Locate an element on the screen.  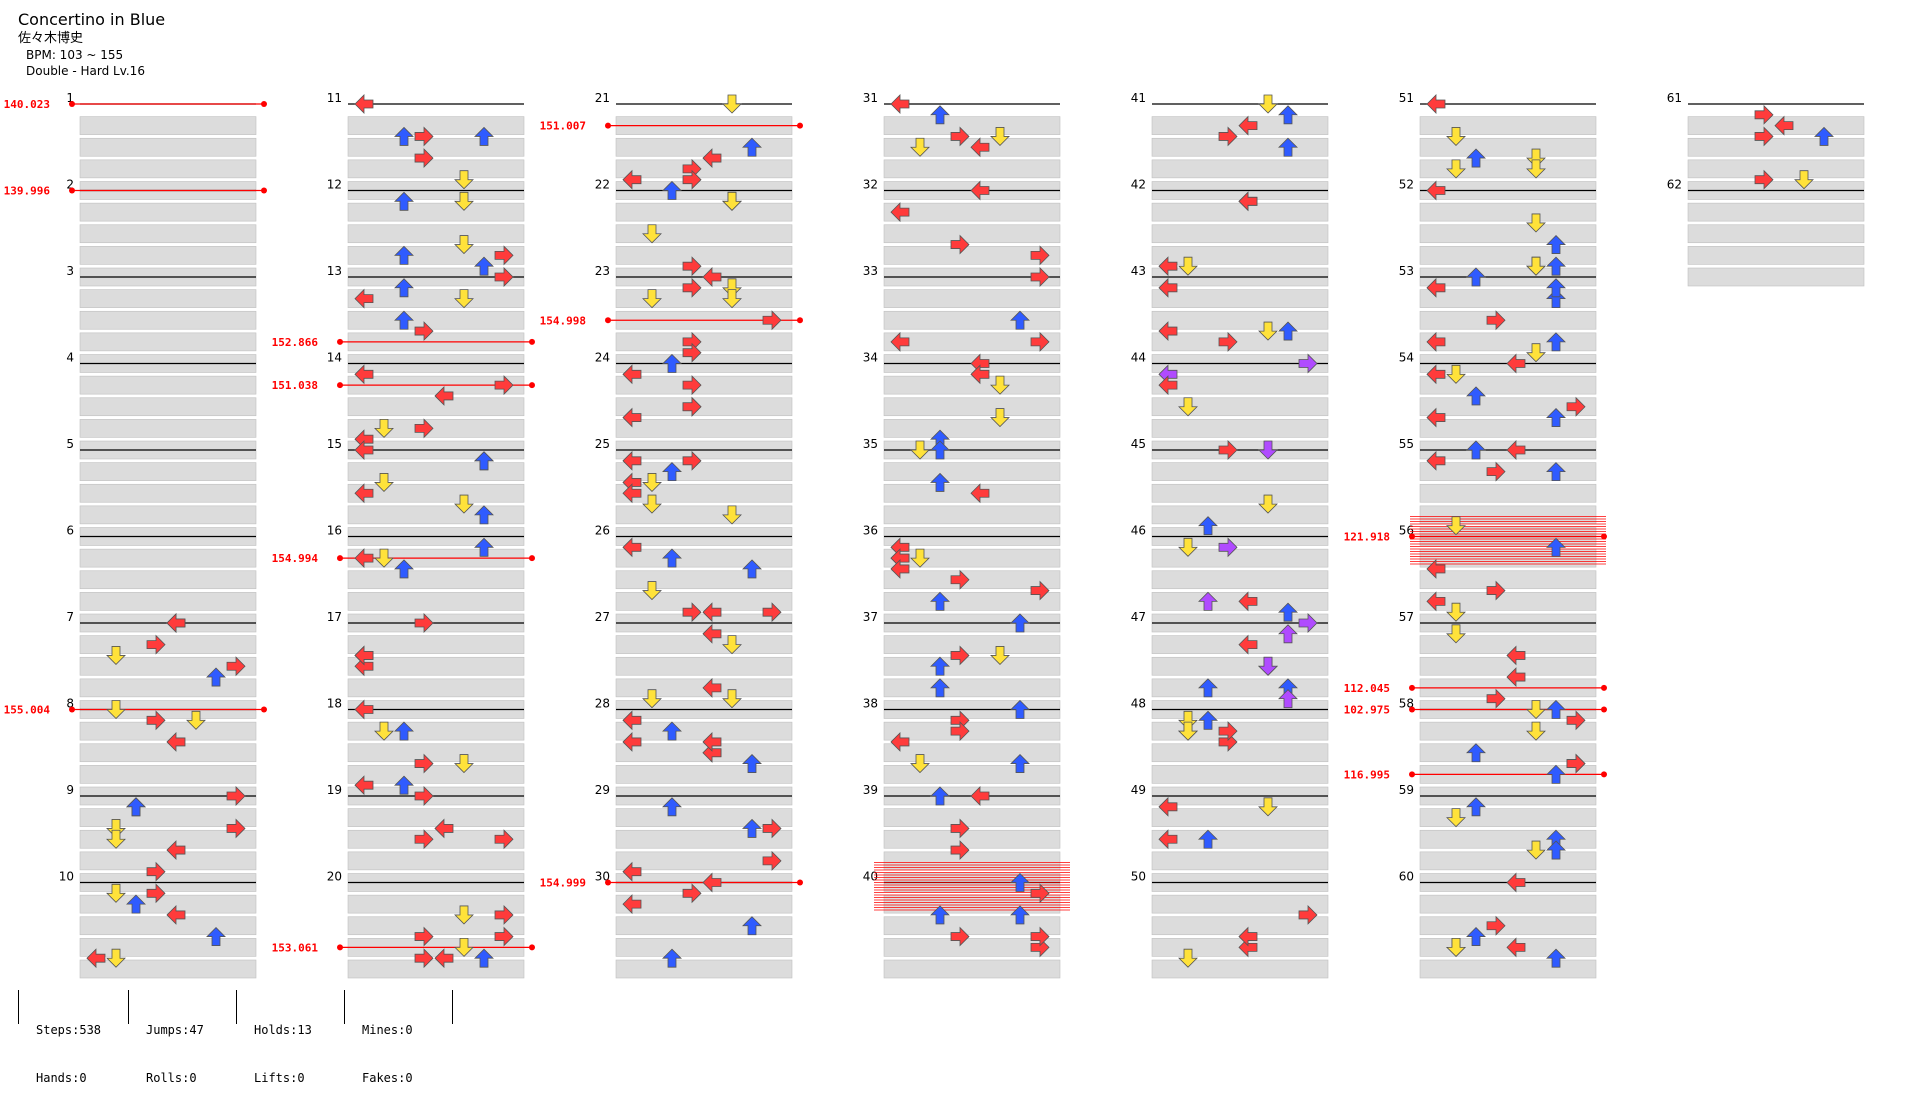
bpm-change-label: 102.975 is located at coordinates (1367, 710).